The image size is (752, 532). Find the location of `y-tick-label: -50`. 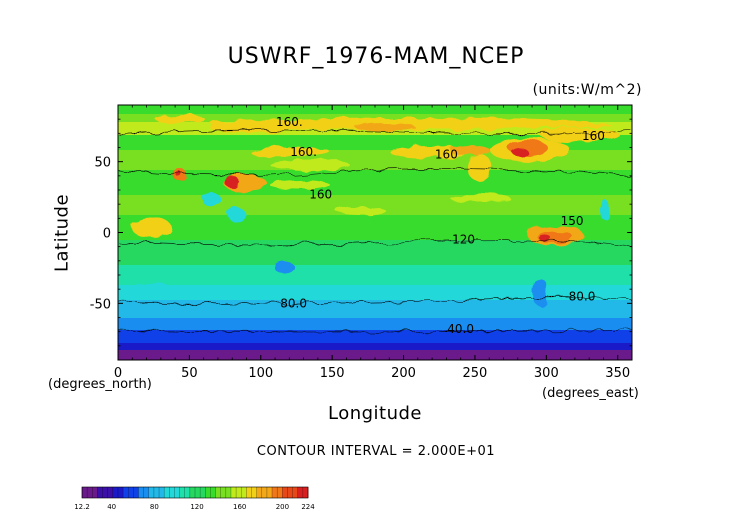

y-tick-label: -50 is located at coordinates (100, 304).